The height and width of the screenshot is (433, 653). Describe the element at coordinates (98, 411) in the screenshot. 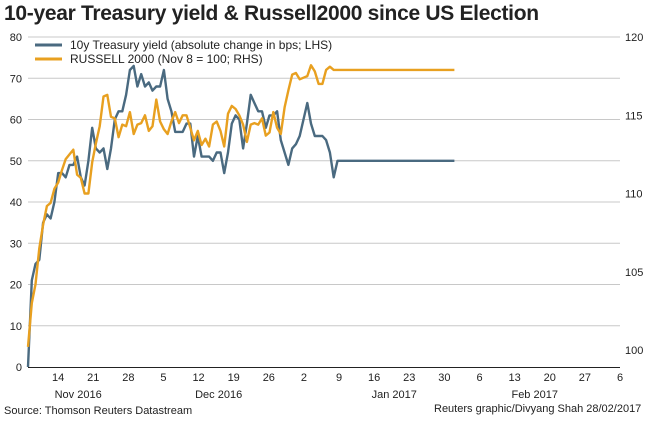

I see `source-note: Source: Thomson Reuters Datastream` at that location.